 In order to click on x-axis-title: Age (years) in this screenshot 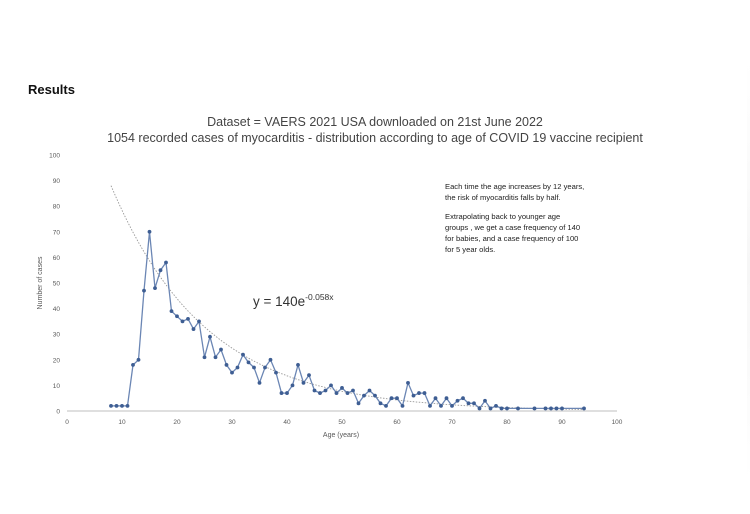, I will do `click(341, 435)`.